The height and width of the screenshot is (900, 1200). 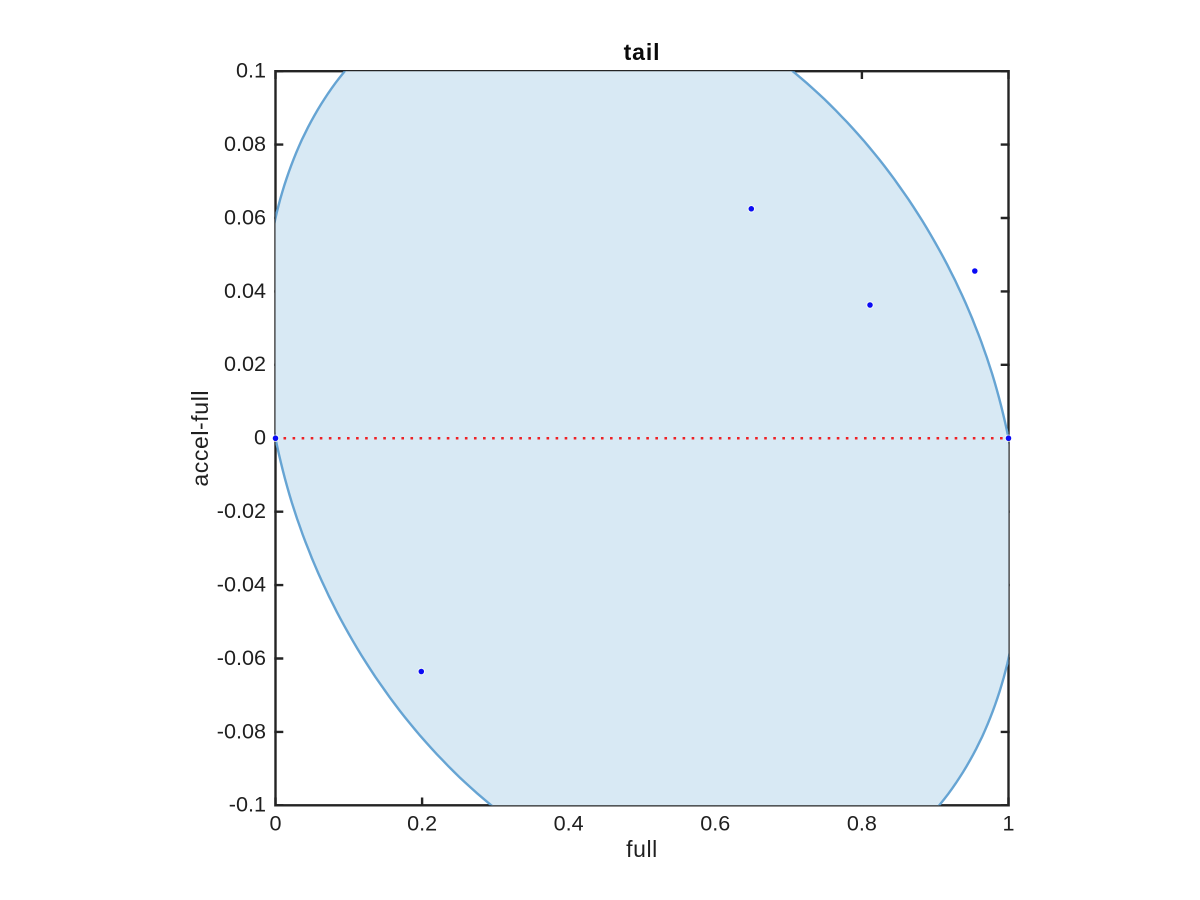 I want to click on svg-text: 0.2, so click(x=422, y=822).